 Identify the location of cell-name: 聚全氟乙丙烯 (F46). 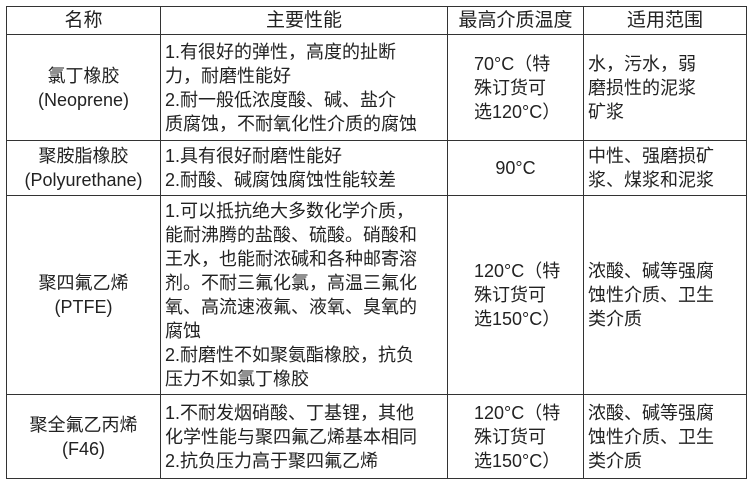
(83, 436).